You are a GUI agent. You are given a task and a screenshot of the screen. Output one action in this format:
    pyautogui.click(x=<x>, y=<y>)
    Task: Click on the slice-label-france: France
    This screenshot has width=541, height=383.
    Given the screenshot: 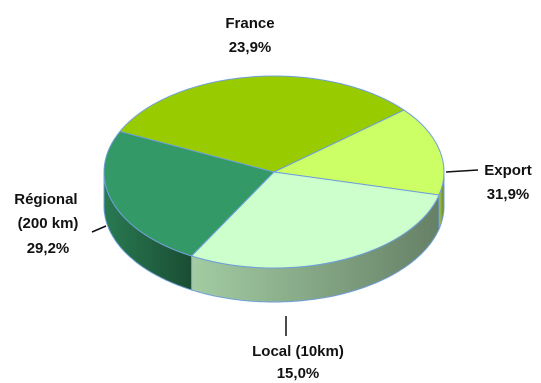 What is the action you would take?
    pyautogui.click(x=249, y=23)
    